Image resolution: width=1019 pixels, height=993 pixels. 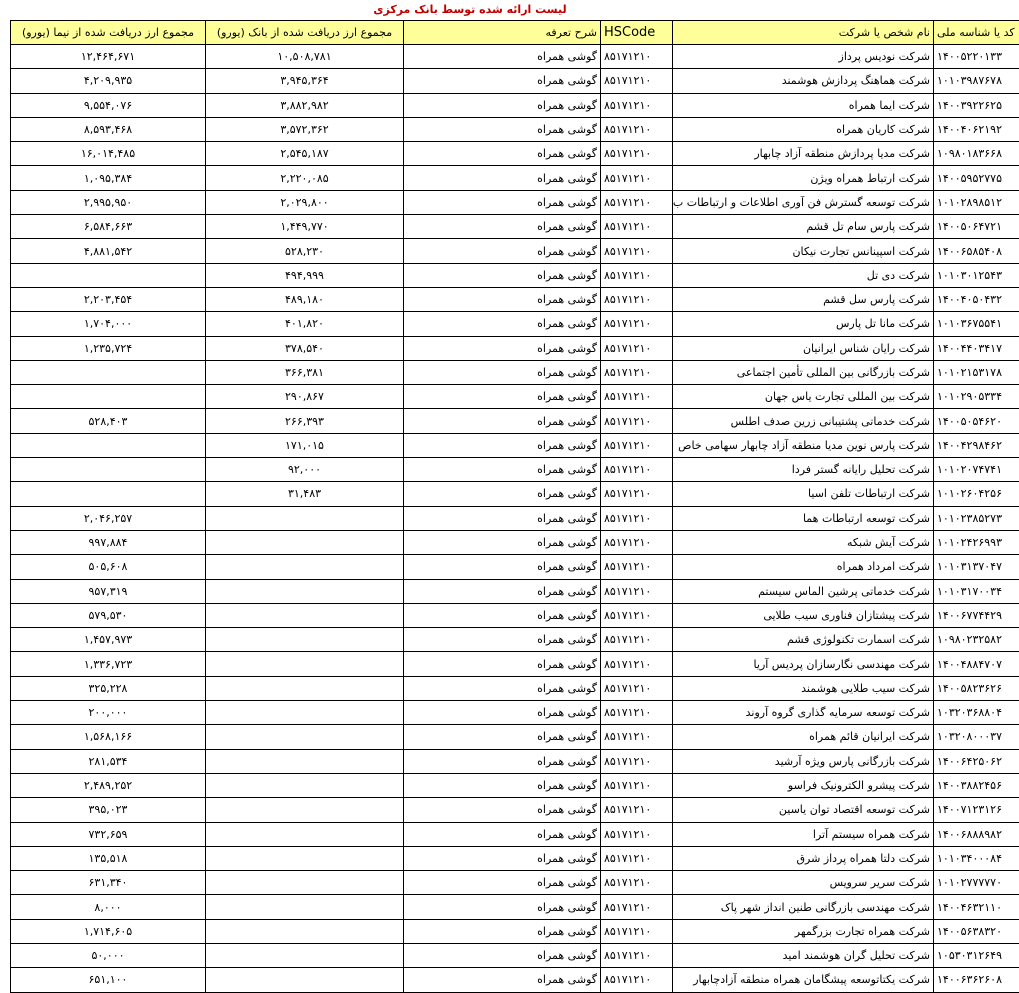 I want to click on nima-amount: ۱,۷۱۴,۶۰۵, so click(x=108, y=931).